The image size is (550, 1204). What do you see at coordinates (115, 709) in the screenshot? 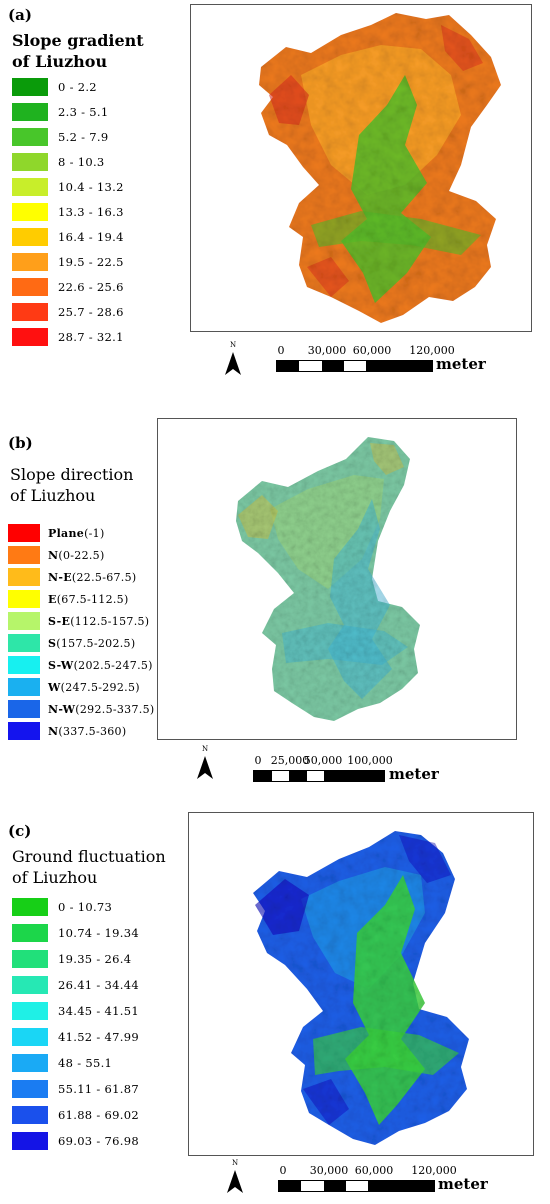
I see `legend-range: (292.5-337.5)` at bounding box center [115, 709].